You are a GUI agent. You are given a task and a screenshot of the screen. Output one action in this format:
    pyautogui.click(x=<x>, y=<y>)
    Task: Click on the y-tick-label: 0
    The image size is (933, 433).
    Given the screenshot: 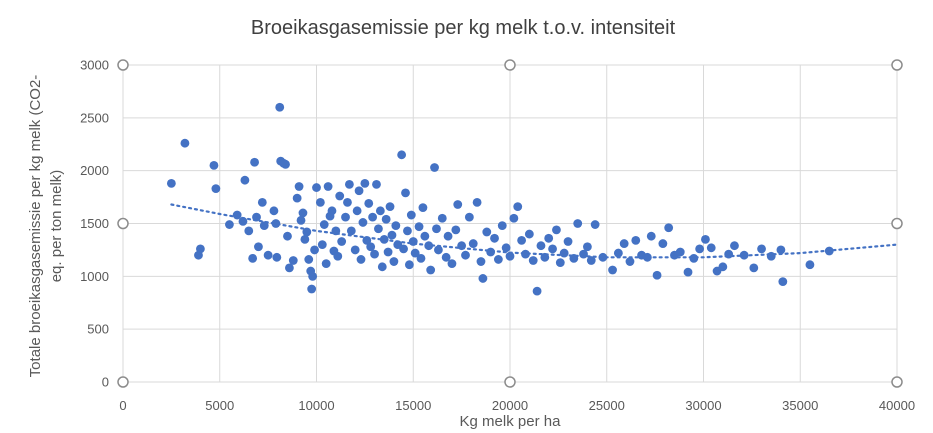 What is the action you would take?
    pyautogui.click(x=105, y=382)
    